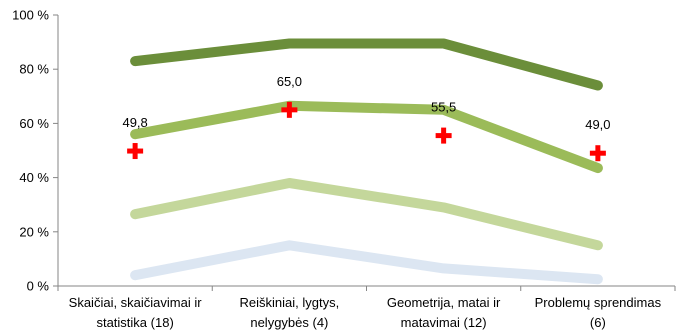 The image size is (685, 335). I want to click on marker-value-label: 49,8, so click(134, 122).